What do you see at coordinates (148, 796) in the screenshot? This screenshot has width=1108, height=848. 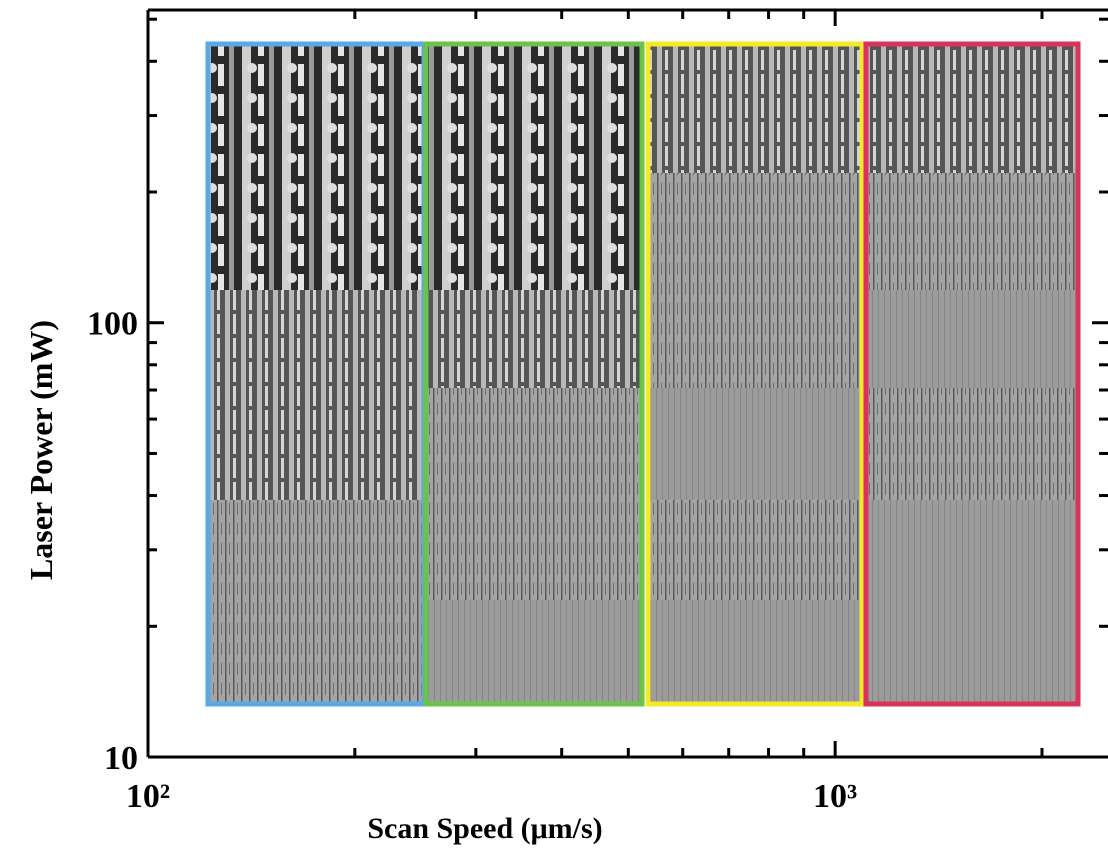 I see `x-tick-label: 10²` at bounding box center [148, 796].